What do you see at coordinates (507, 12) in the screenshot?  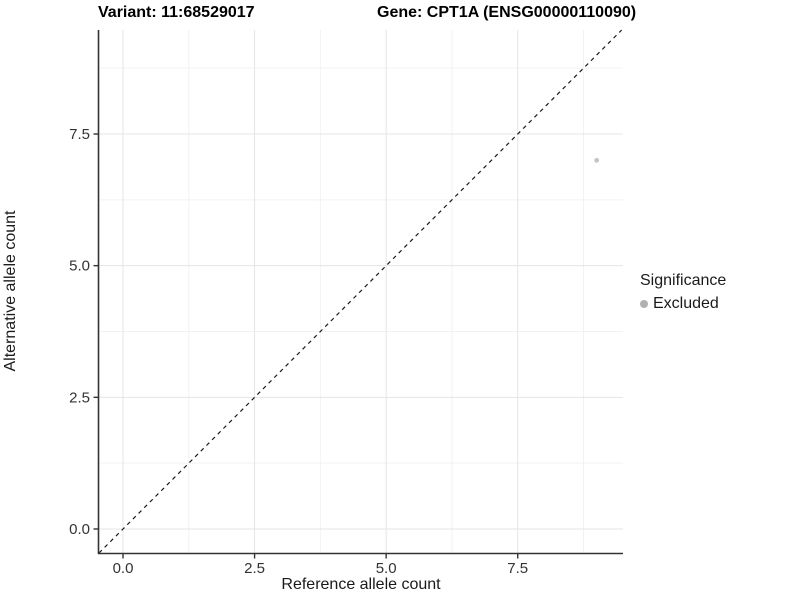 I see `plot-title-gene: Gene: CPT1A (ENSG00000110090)` at bounding box center [507, 12].